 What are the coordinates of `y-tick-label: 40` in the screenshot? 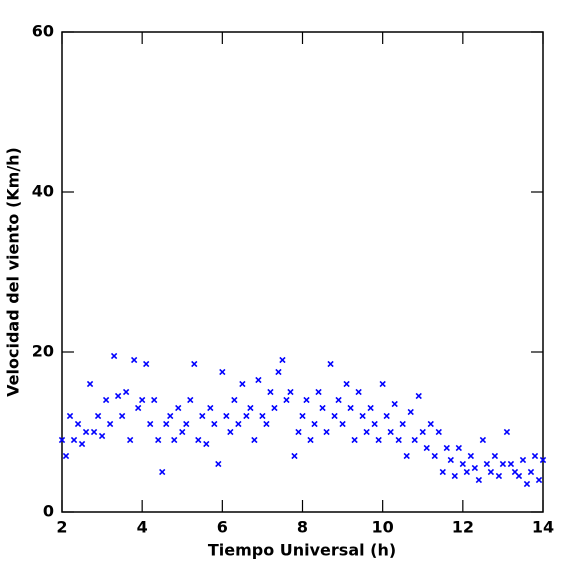 It's located at (43, 191).